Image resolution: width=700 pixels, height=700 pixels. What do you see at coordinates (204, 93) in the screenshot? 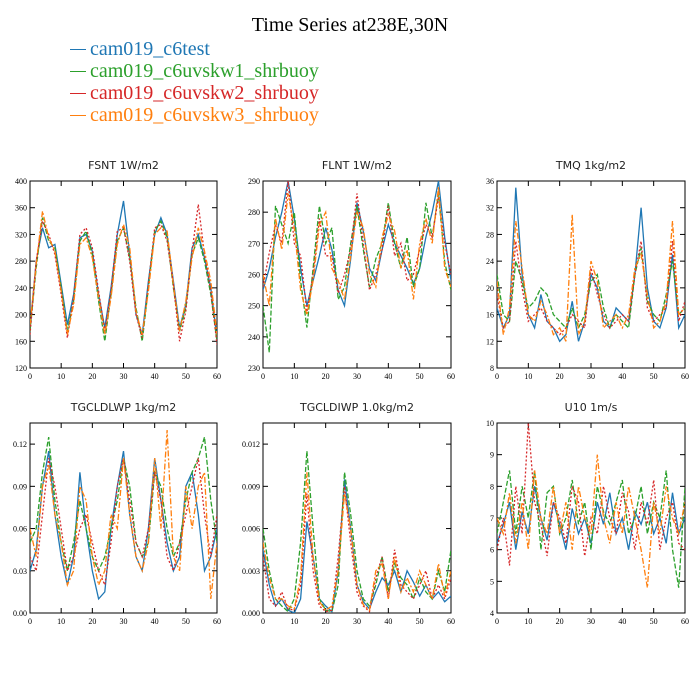
I see `legend-label: cam019_c6uvskw2_shrbuoy` at bounding box center [204, 93].